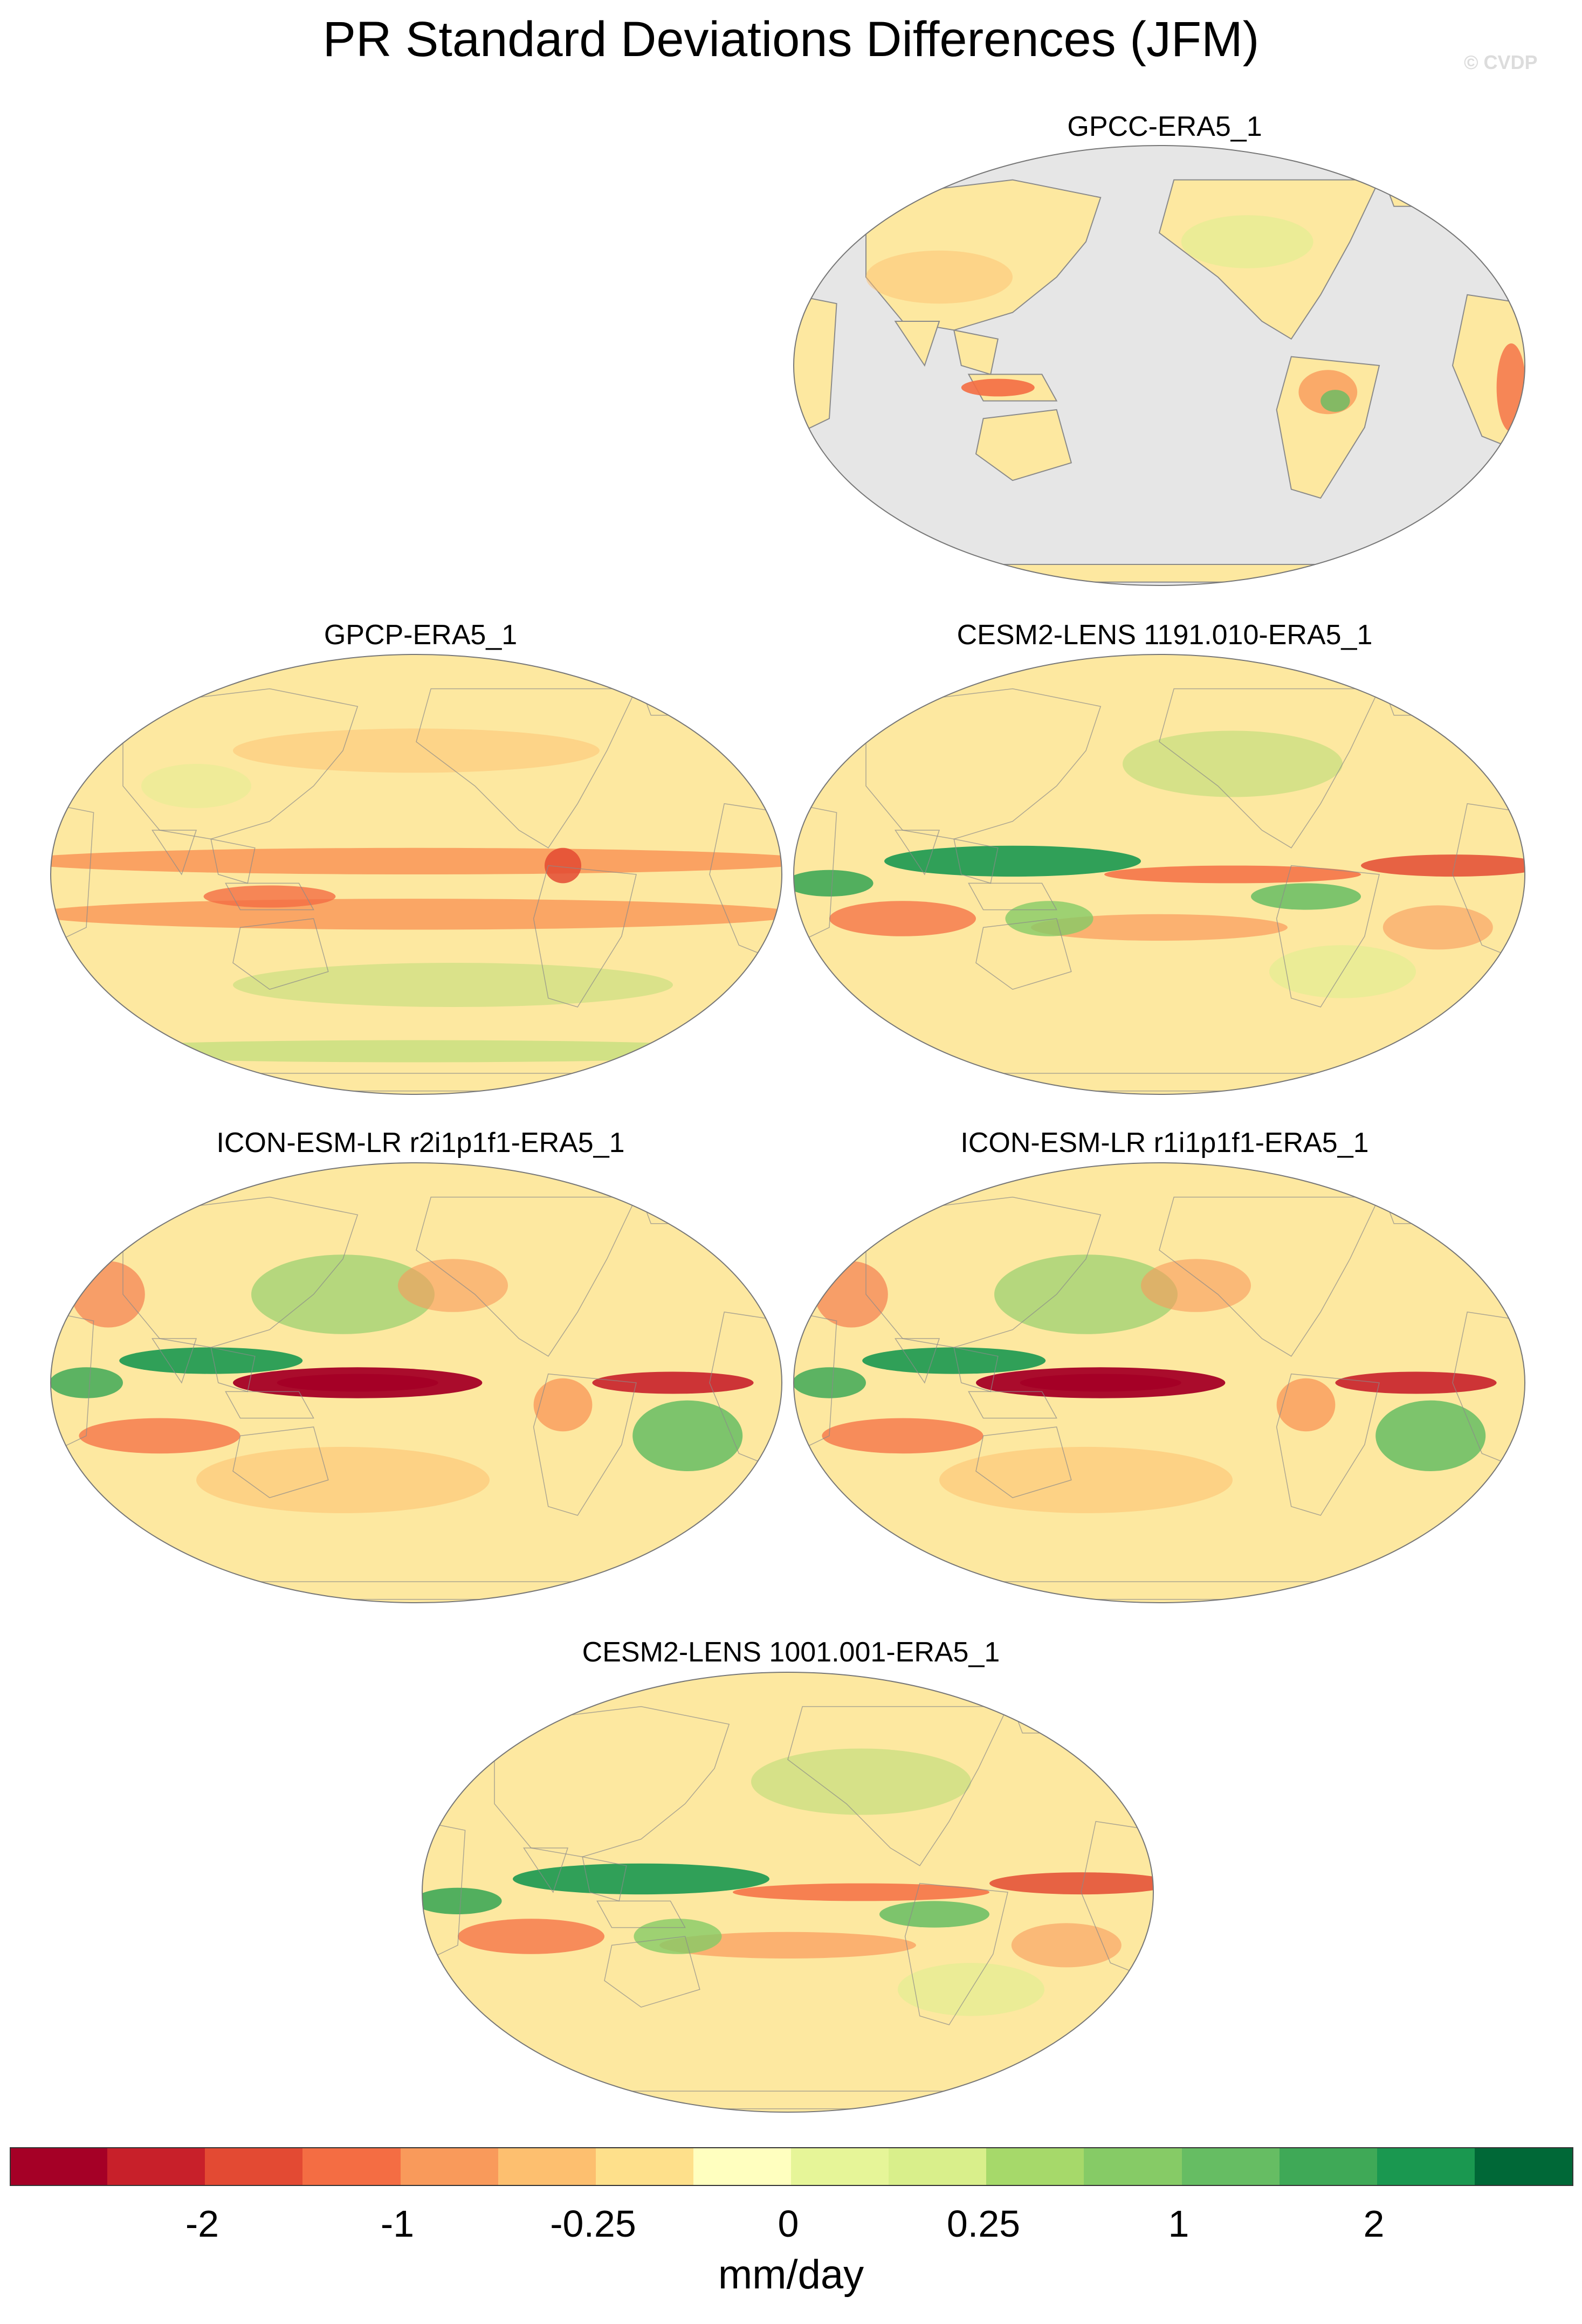 This screenshot has width=1582, height=2324. I want to click on colorbar-tick-label: 0, so click(788, 2224).